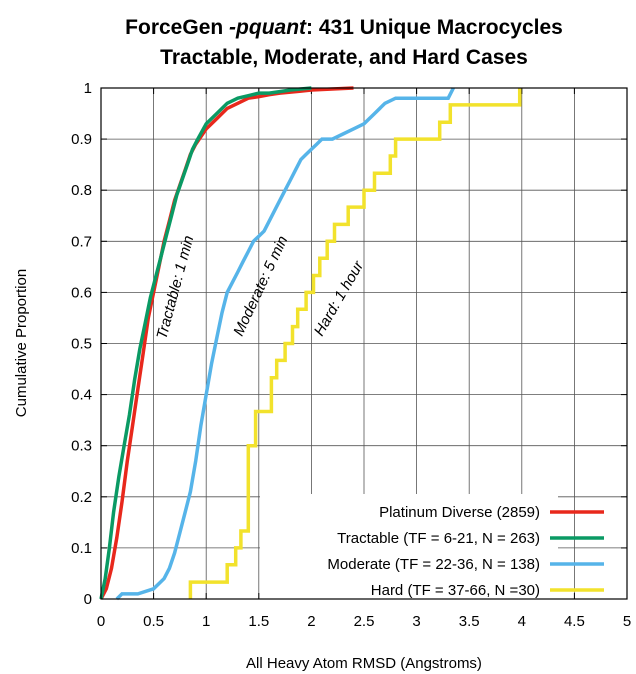 The width and height of the screenshot is (636, 674). What do you see at coordinates (459, 512) in the screenshot?
I see `legend-label-0: Platinum Diverse (2859)` at bounding box center [459, 512].